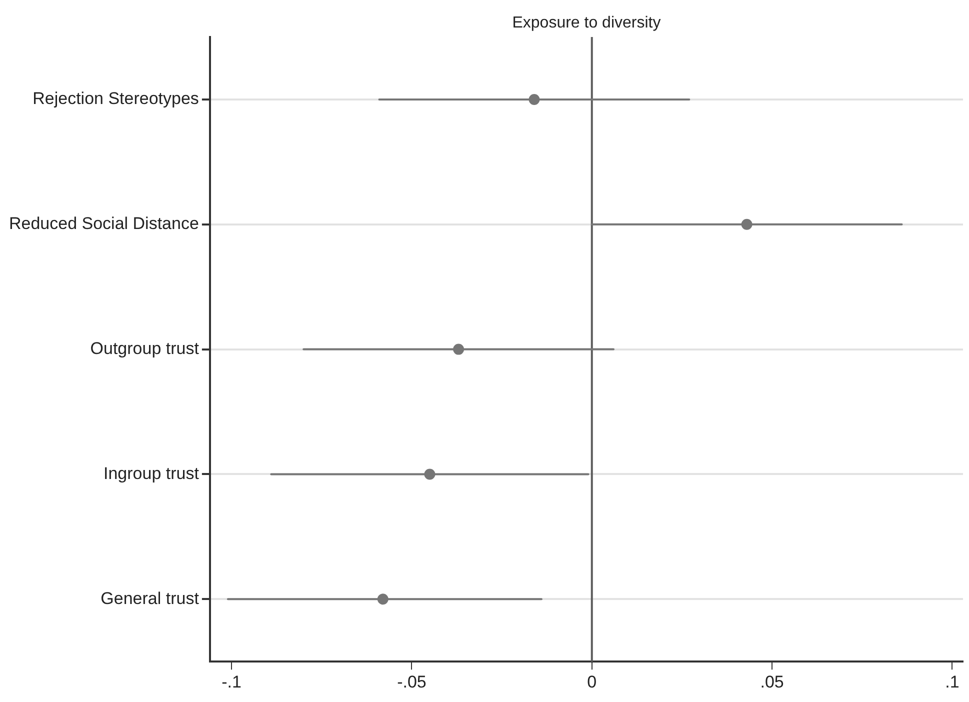 The height and width of the screenshot is (702, 969). Describe the element at coordinates (151, 473) in the screenshot. I see `y-tick-label: Ingroup trust` at that location.